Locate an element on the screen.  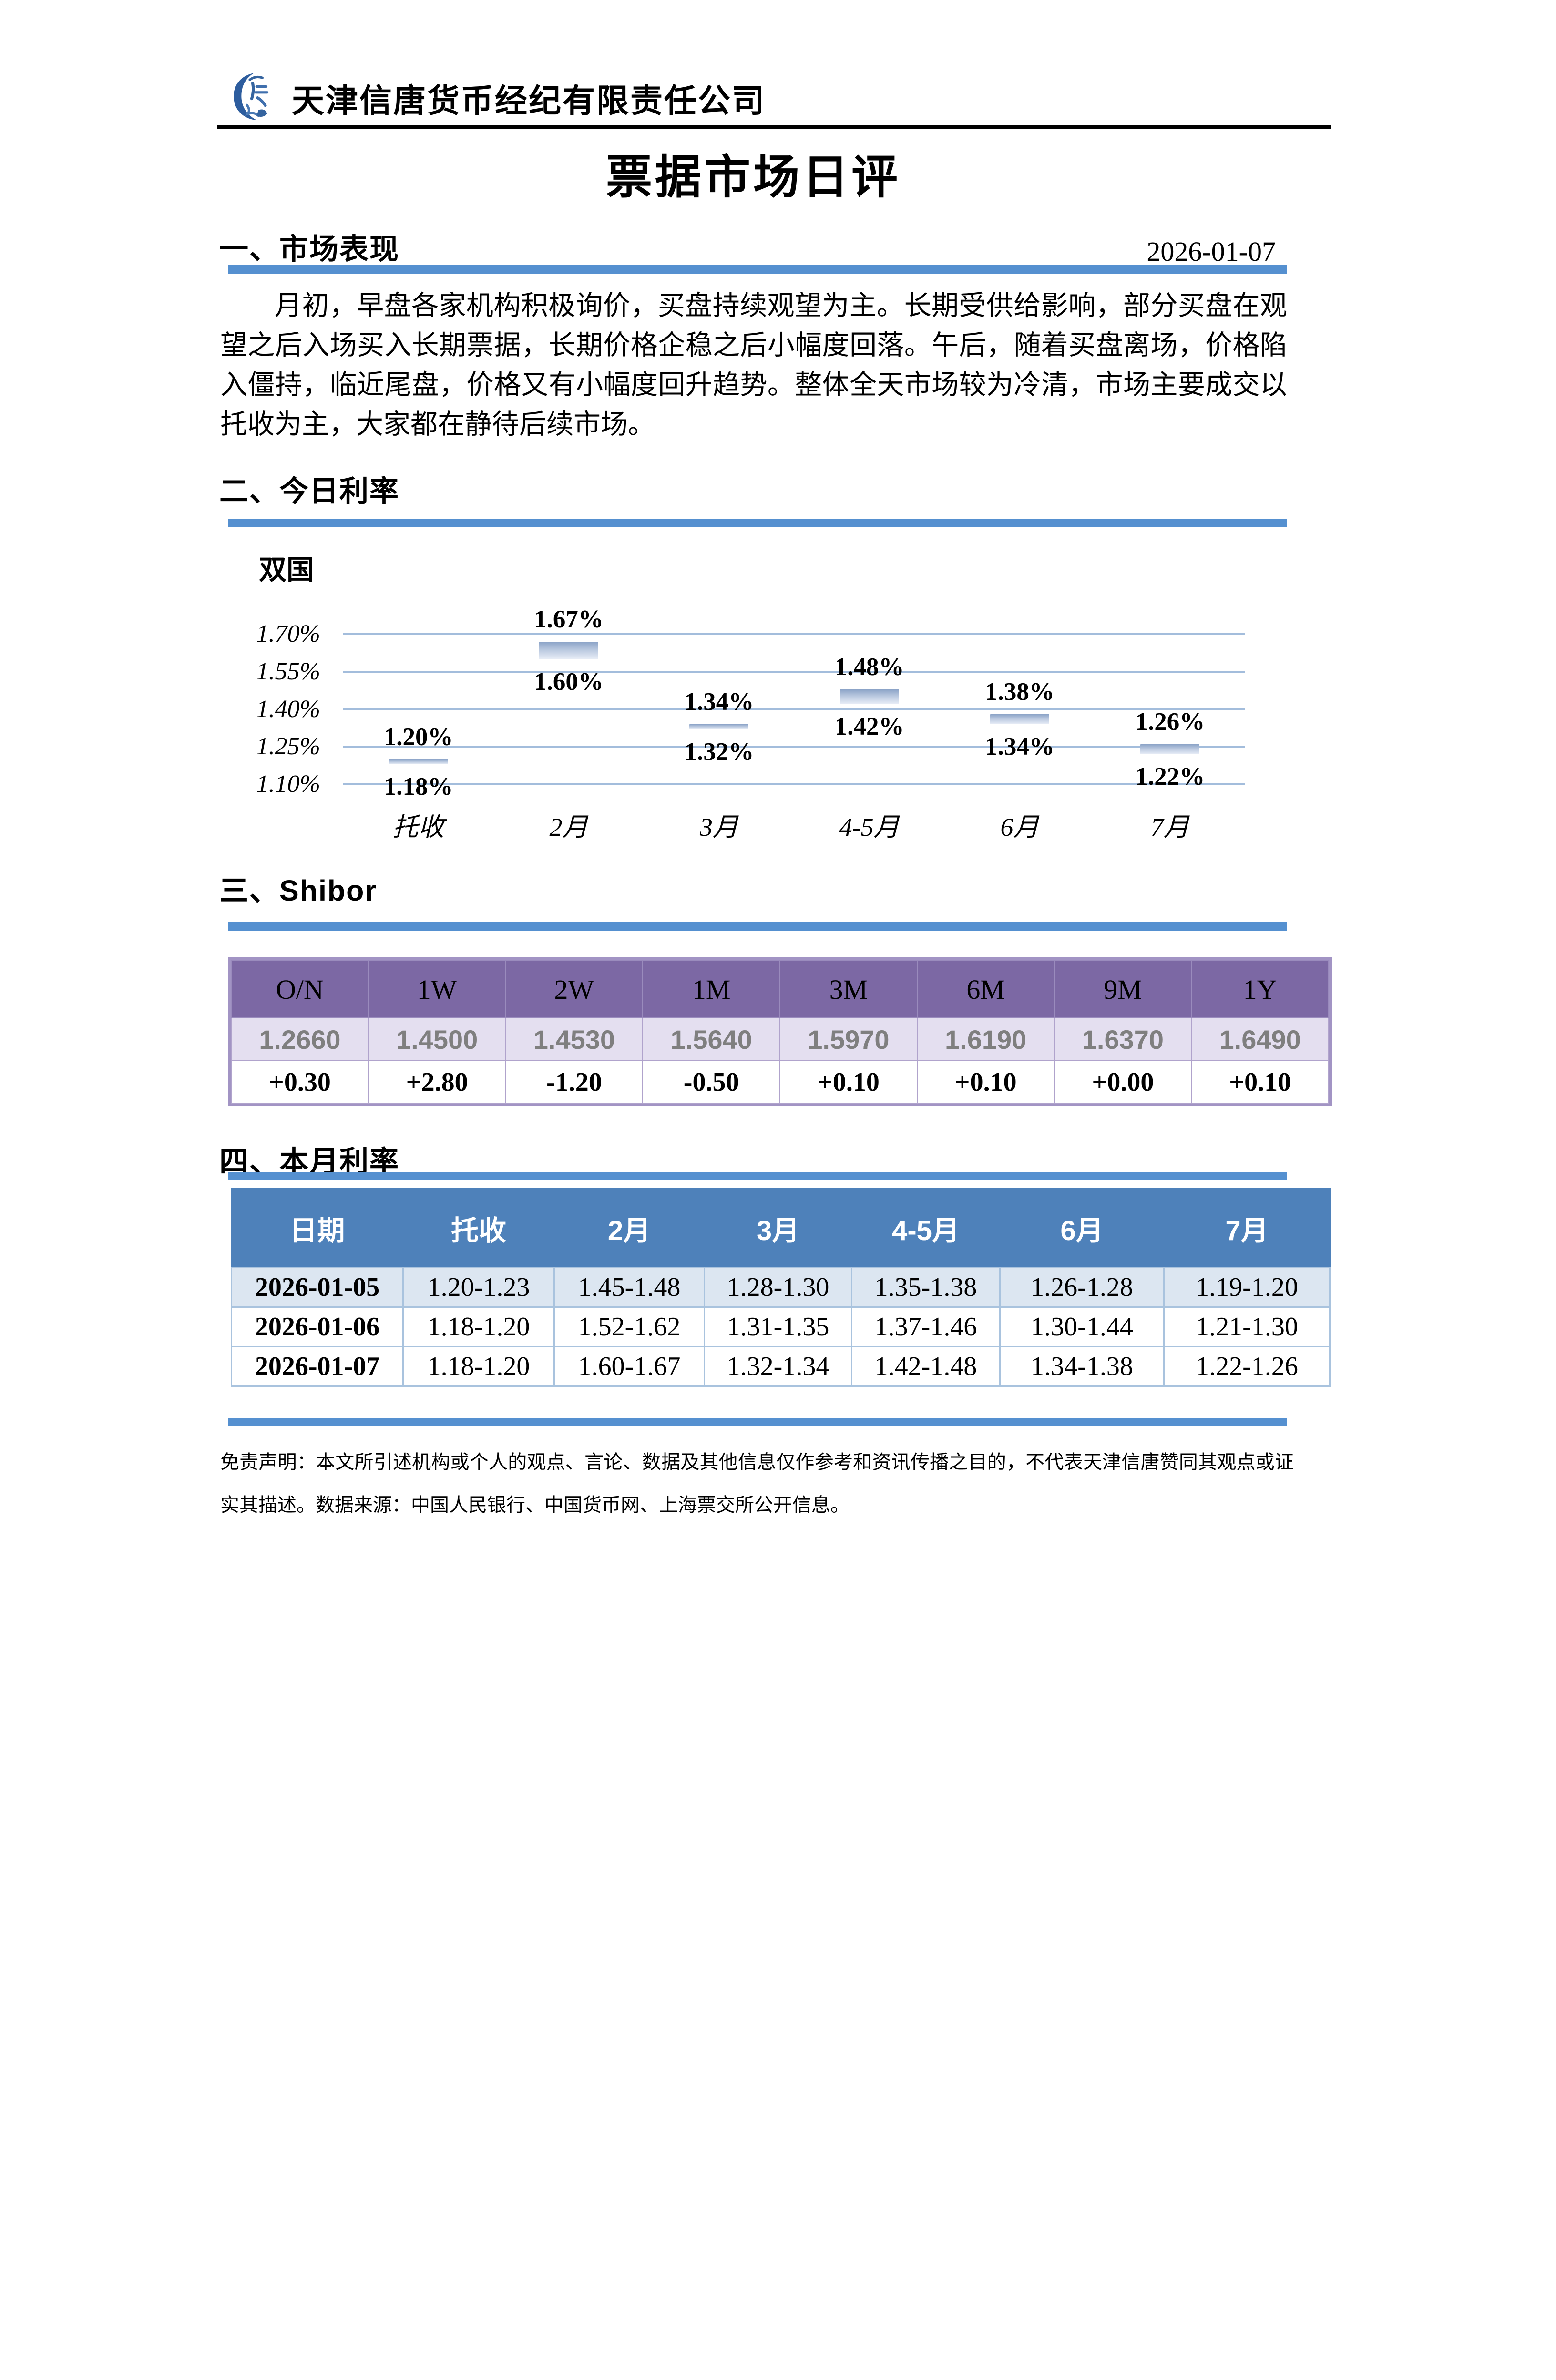
shibor-table-border is located at coordinates (780, 1032).